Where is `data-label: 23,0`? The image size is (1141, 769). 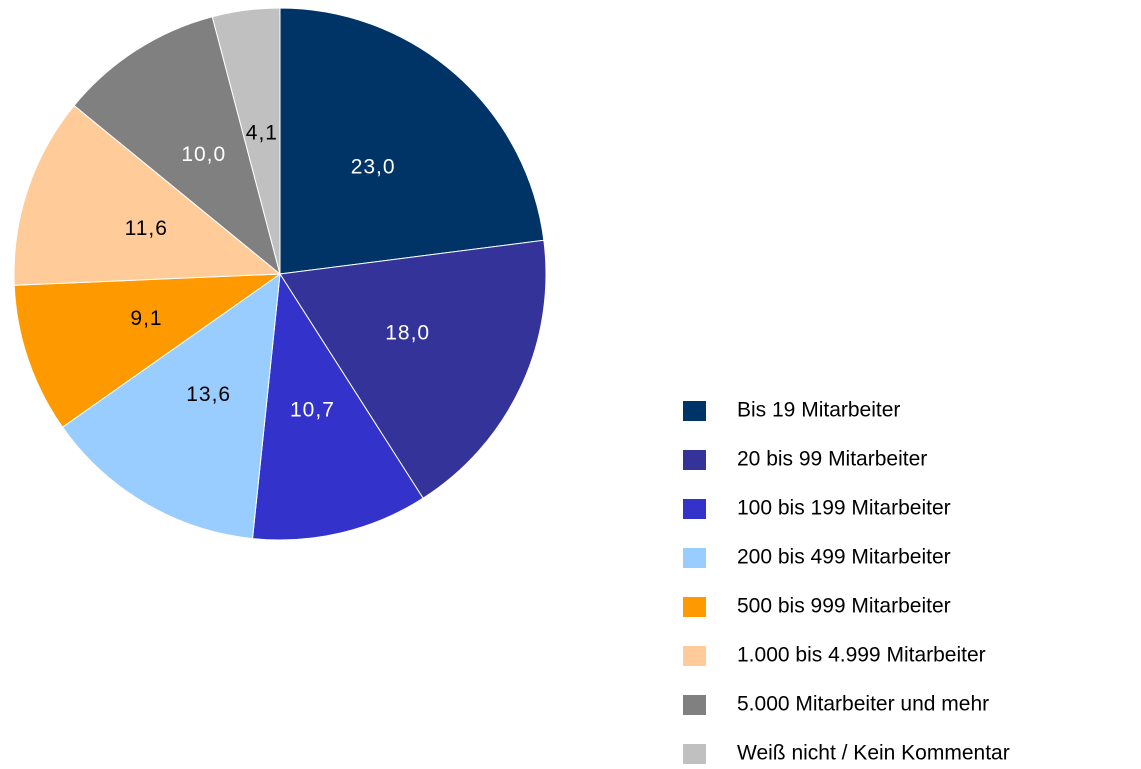 data-label: 23,0 is located at coordinates (373, 167).